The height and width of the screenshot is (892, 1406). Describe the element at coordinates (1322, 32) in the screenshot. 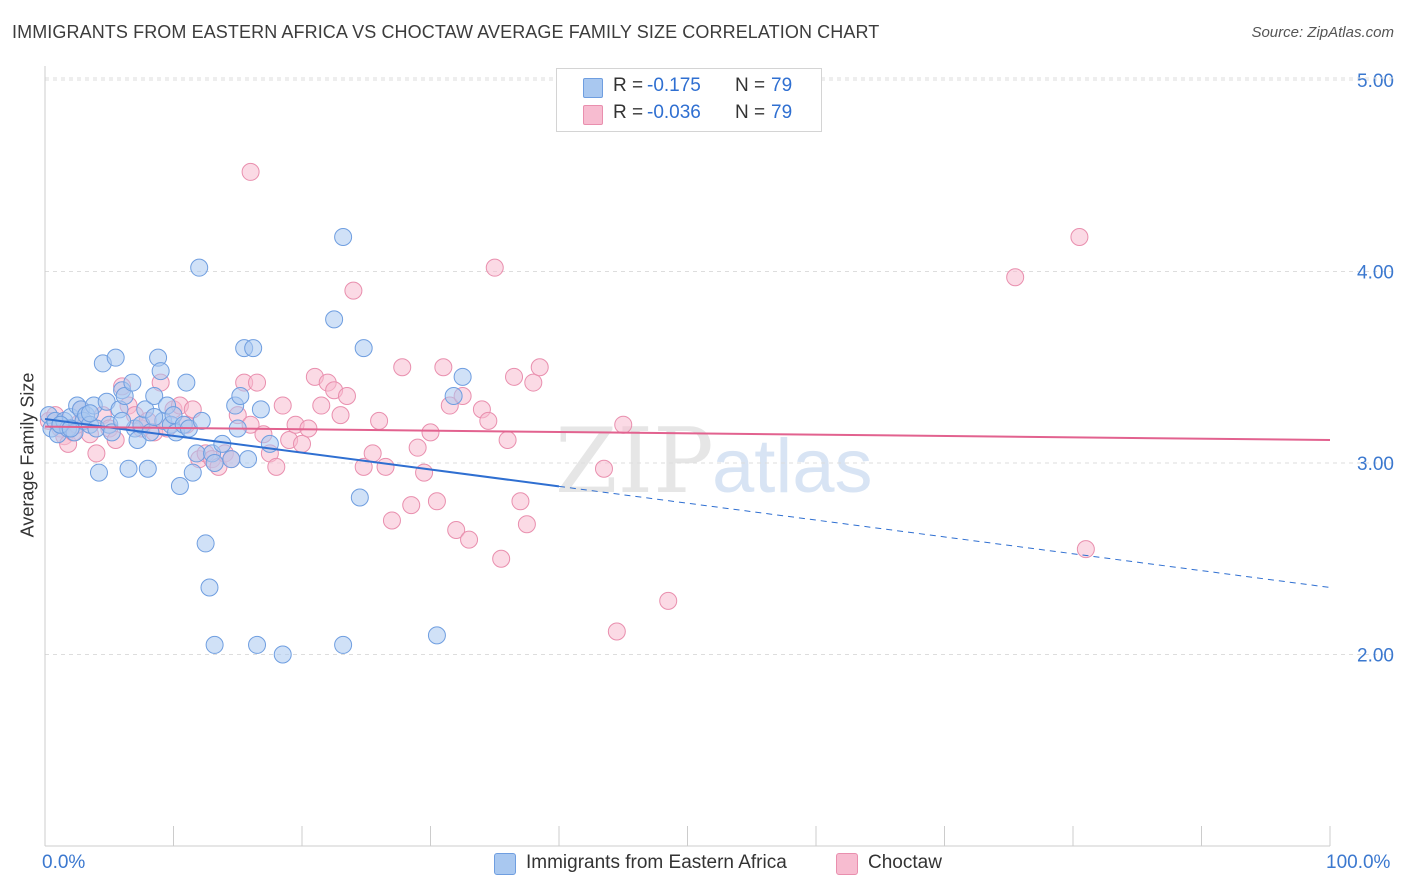

I see `source-label: Source: ZipAtlas.com` at that location.